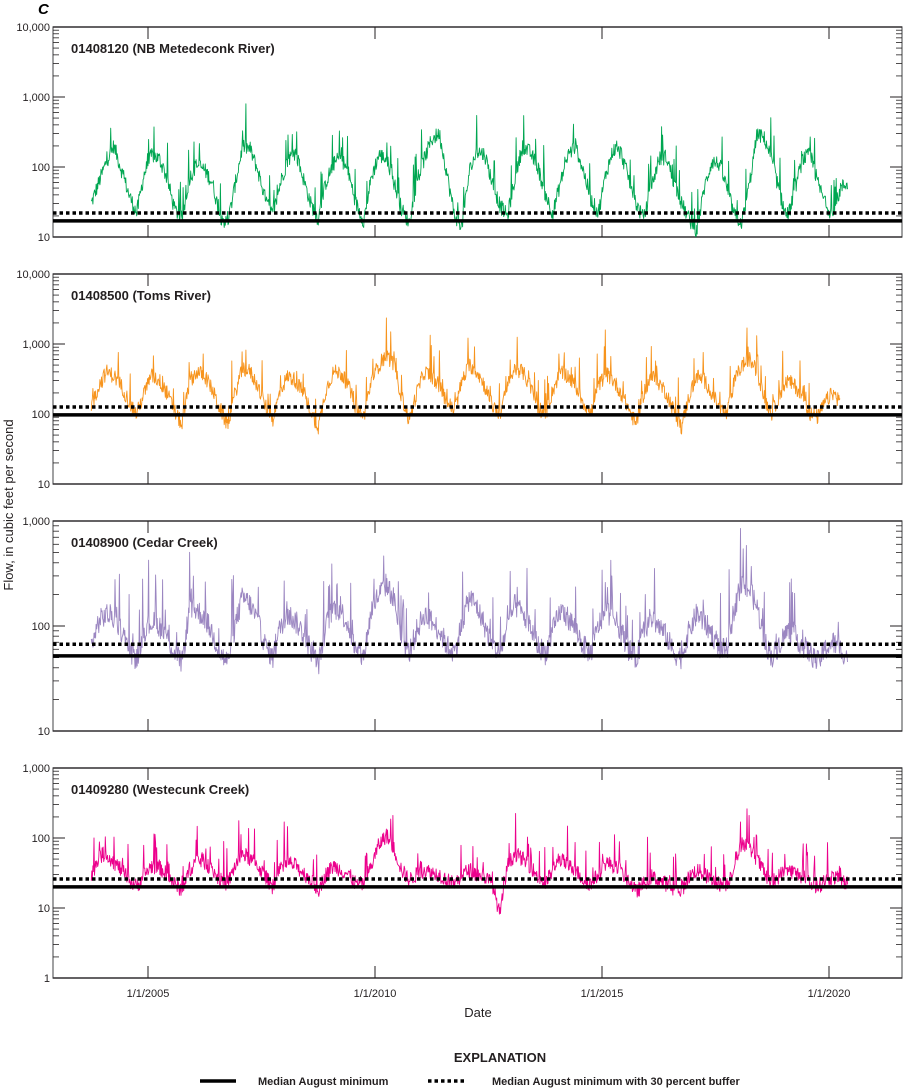  I want to click on x-axis-title: Date, so click(477, 1012).